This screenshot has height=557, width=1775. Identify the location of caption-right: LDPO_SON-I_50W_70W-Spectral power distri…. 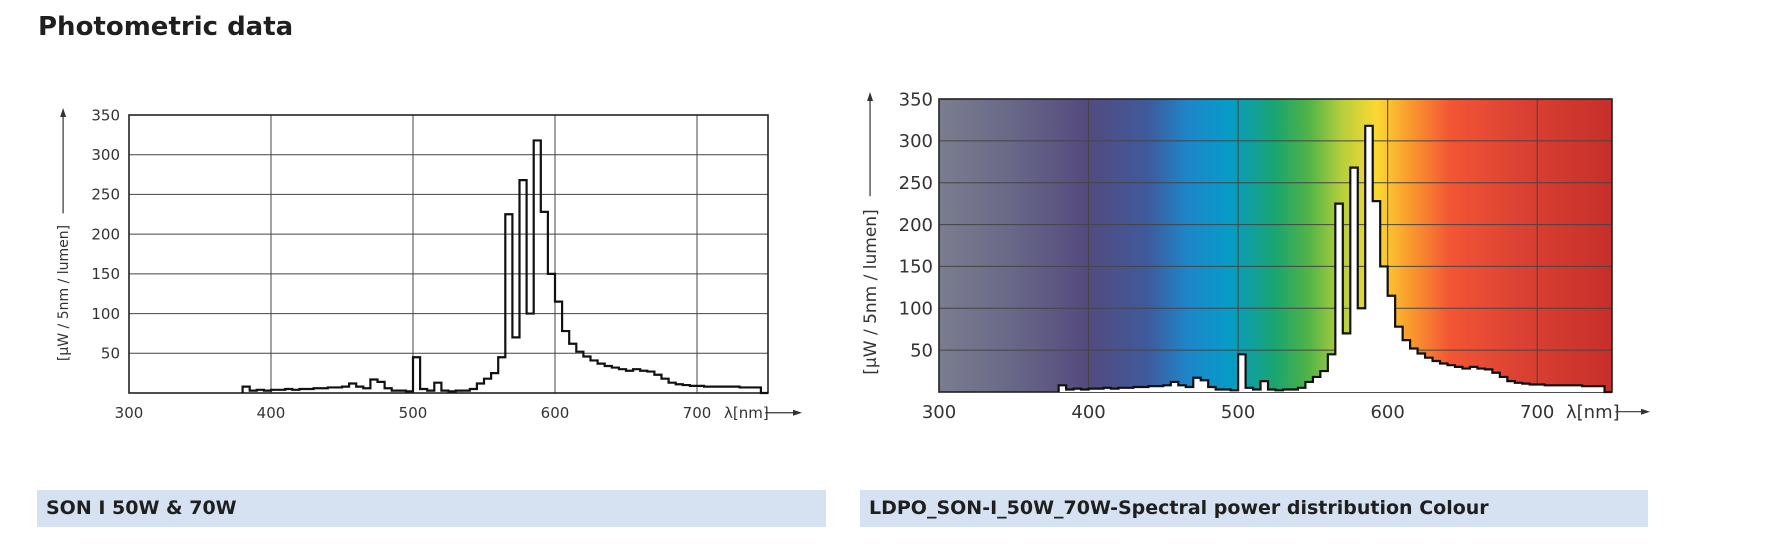
(1254, 508).